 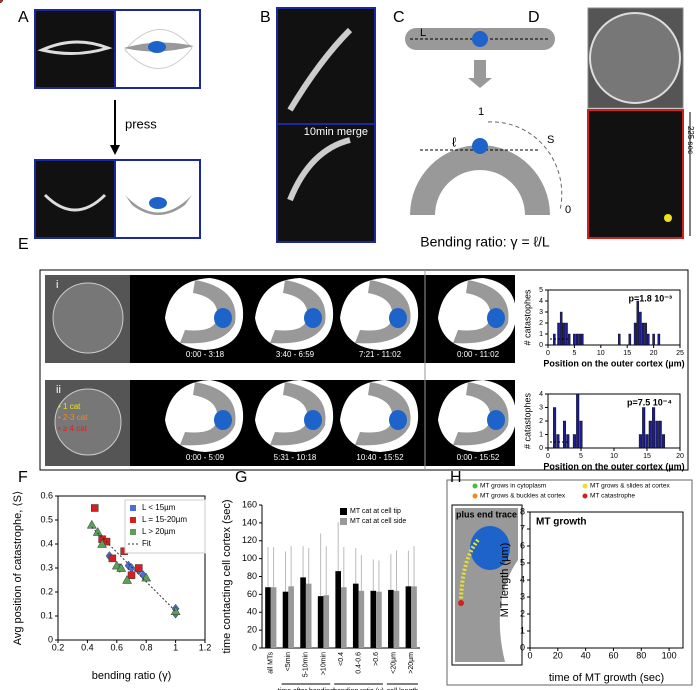 What do you see at coordinates (252, 630) in the screenshot?
I see `y-tick-label: 20` at bounding box center [252, 630].